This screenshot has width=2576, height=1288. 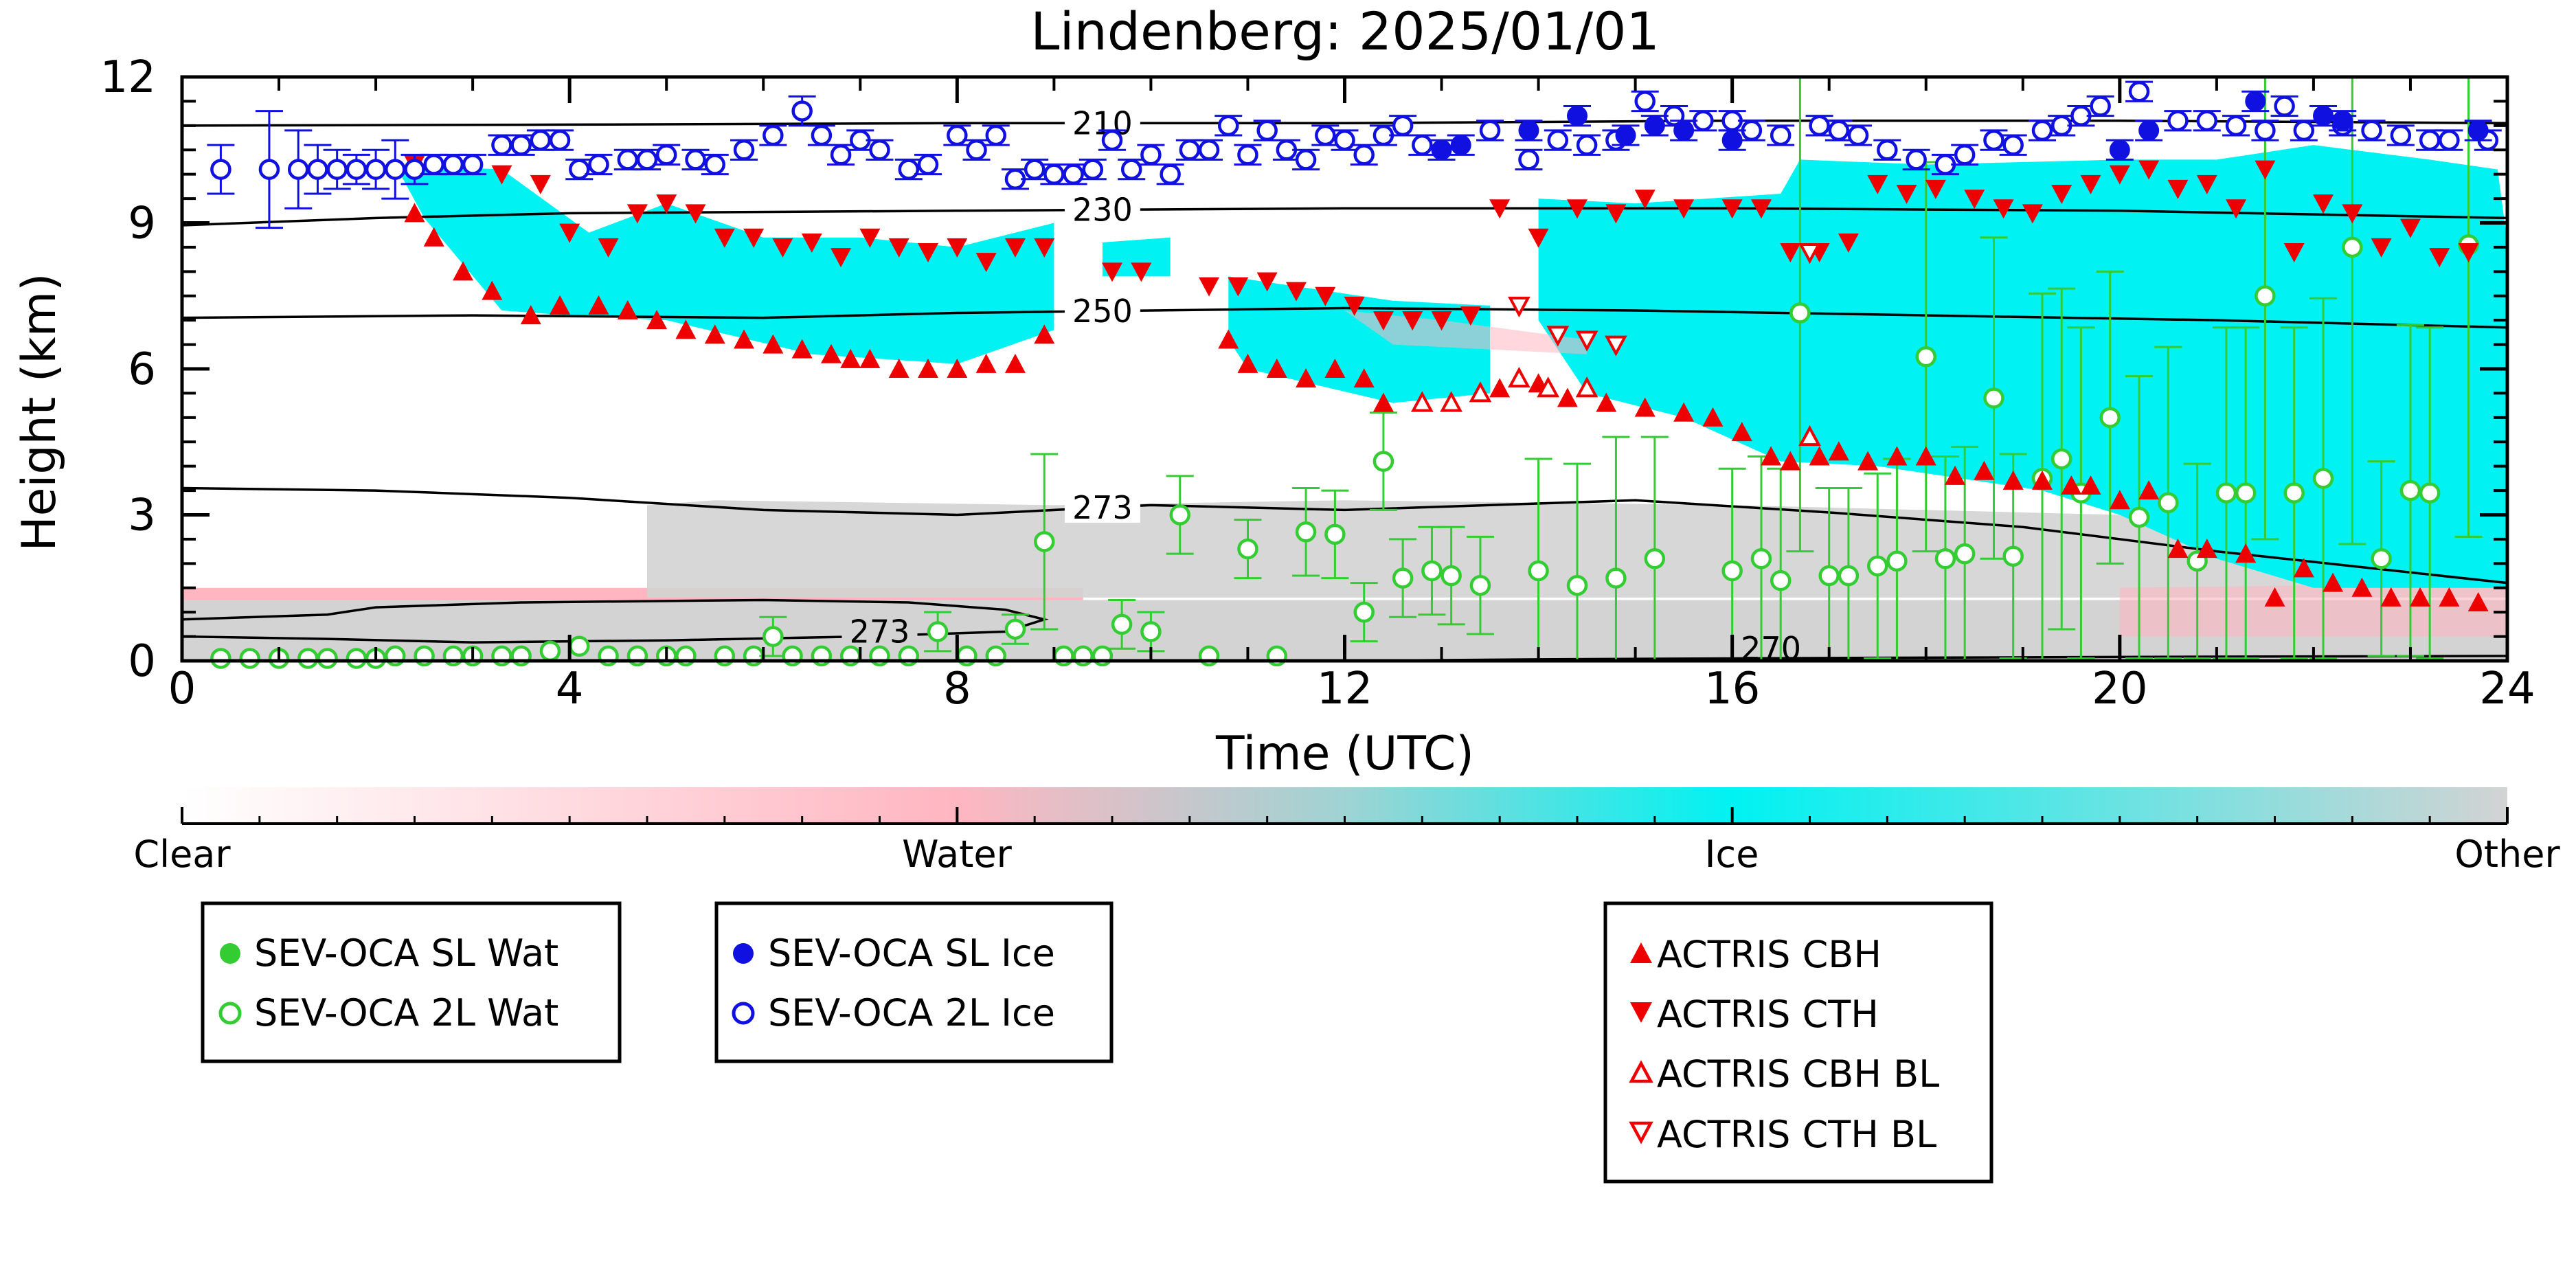 What do you see at coordinates (230, 953) in the screenshot?
I see `legend-marker-sl-wat` at bounding box center [230, 953].